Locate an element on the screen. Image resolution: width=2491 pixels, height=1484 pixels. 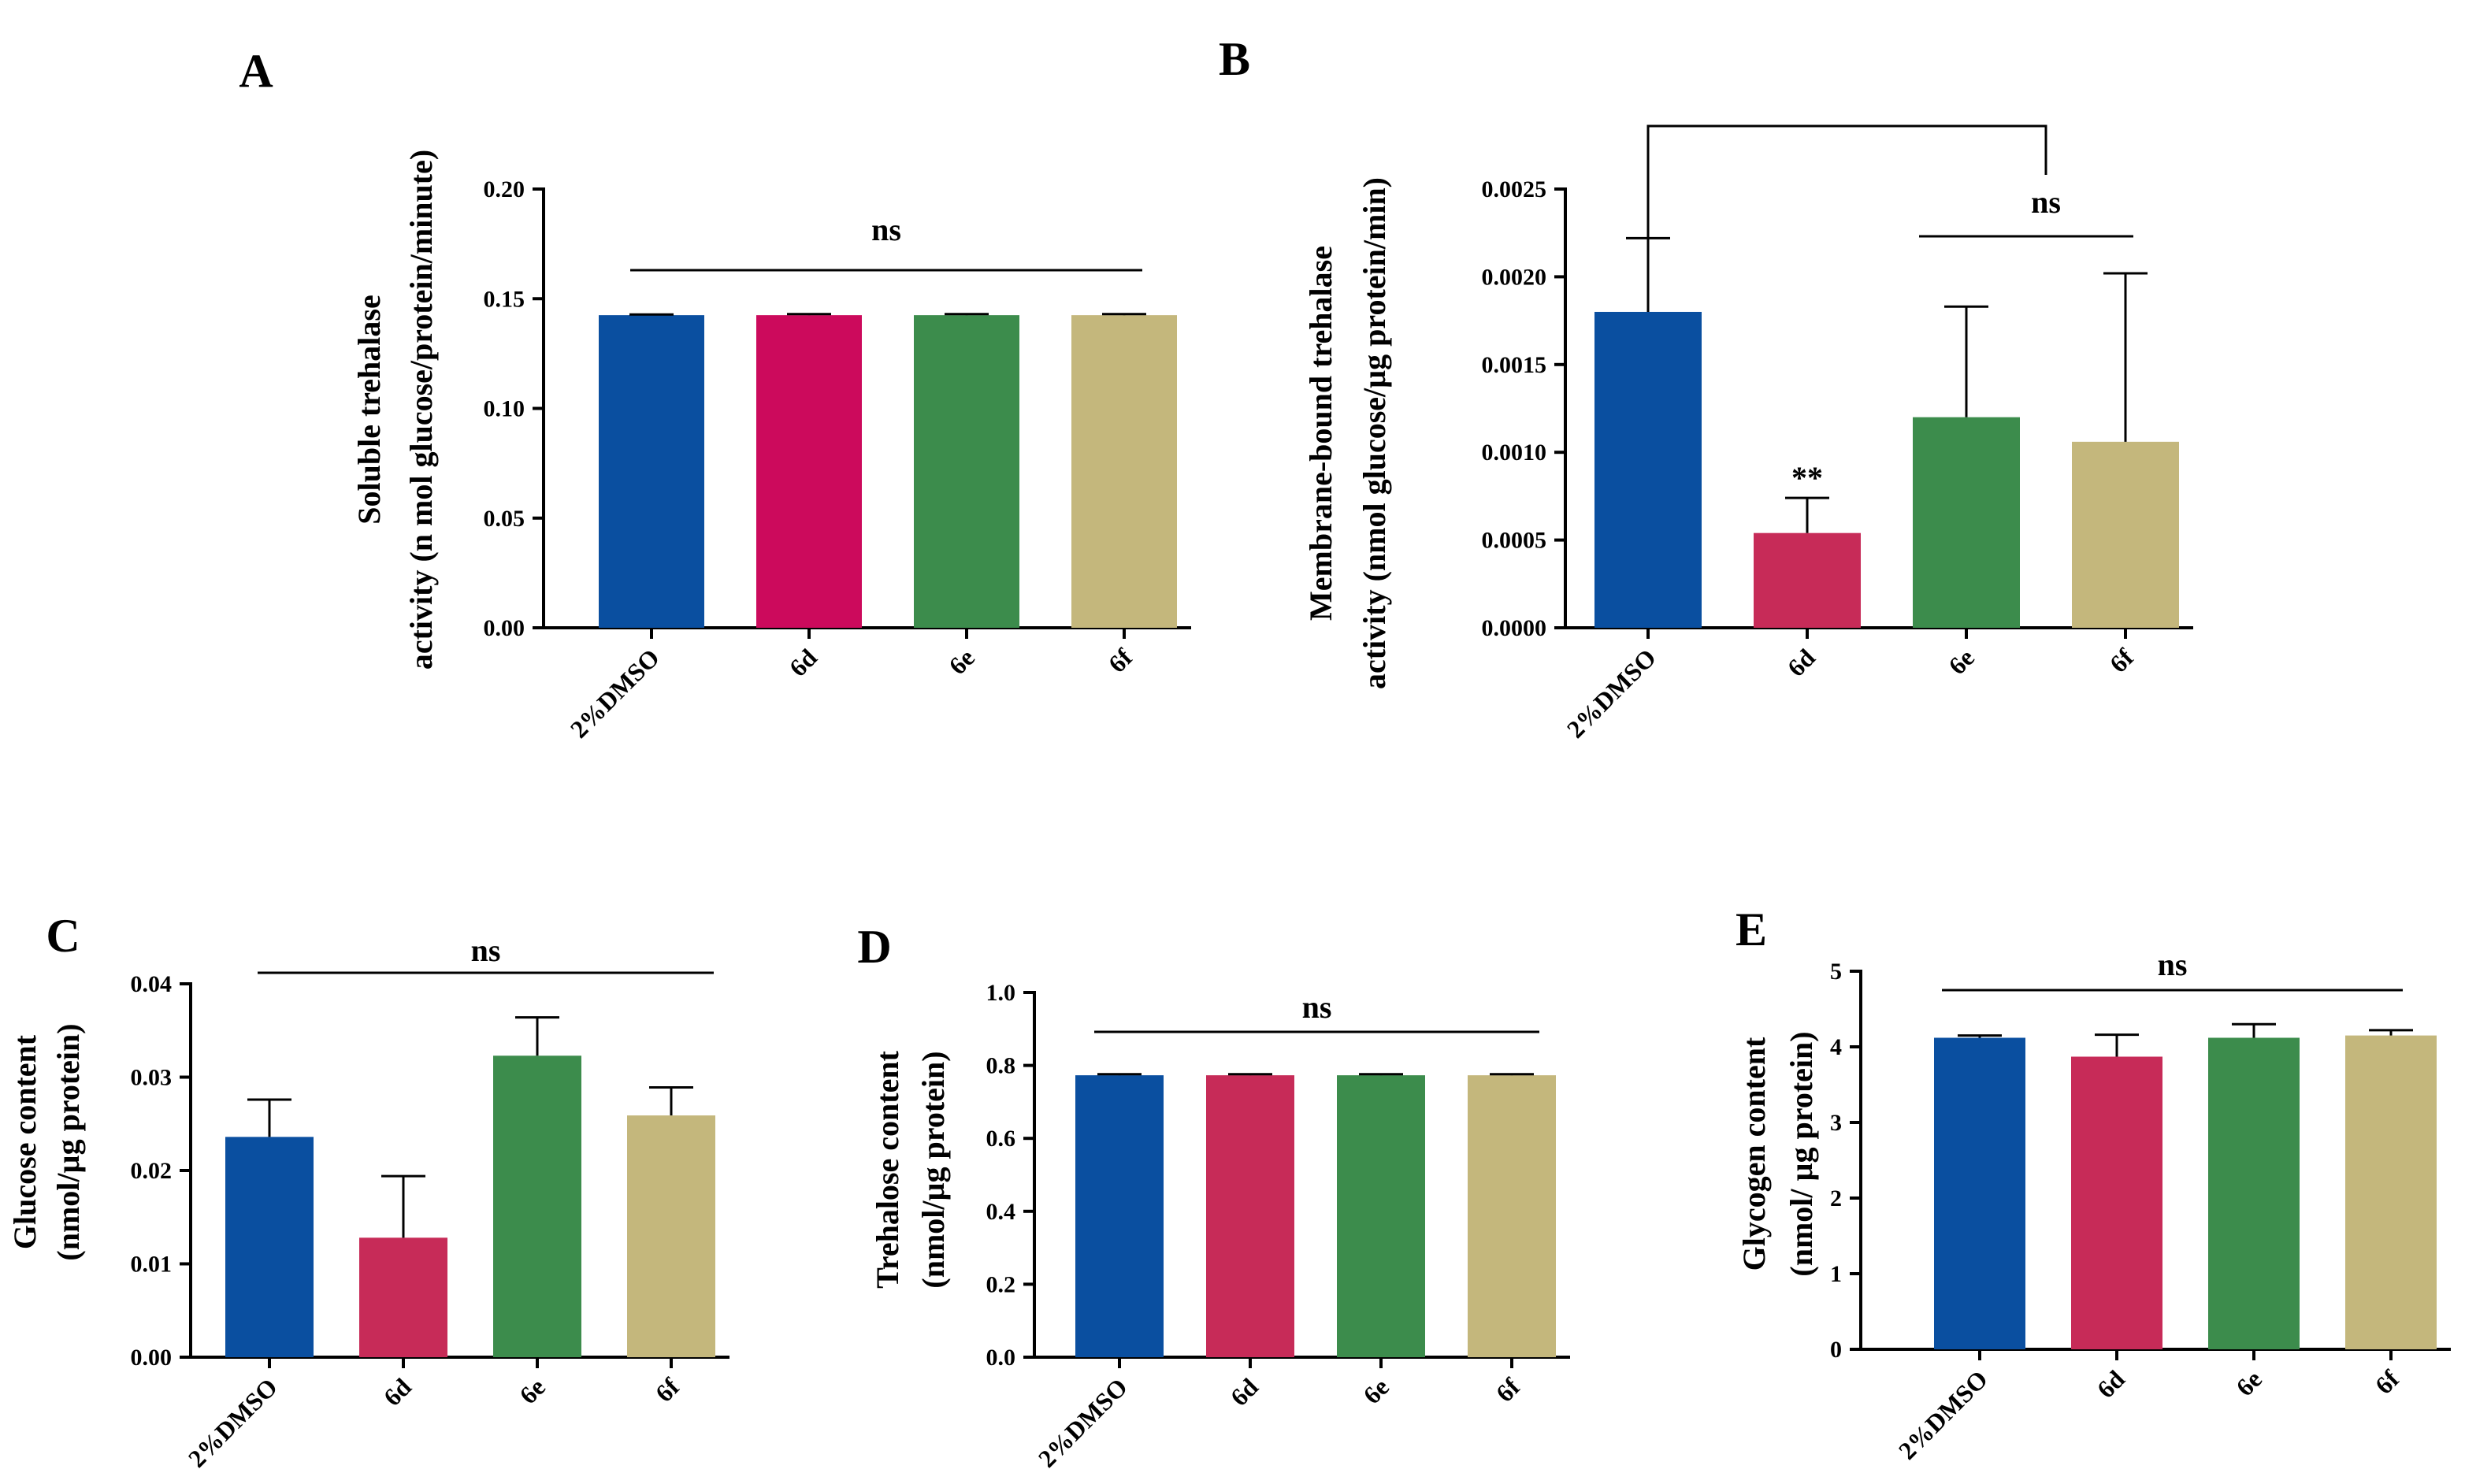
y-tick-label: 0 is located at coordinates (1836, 1350).